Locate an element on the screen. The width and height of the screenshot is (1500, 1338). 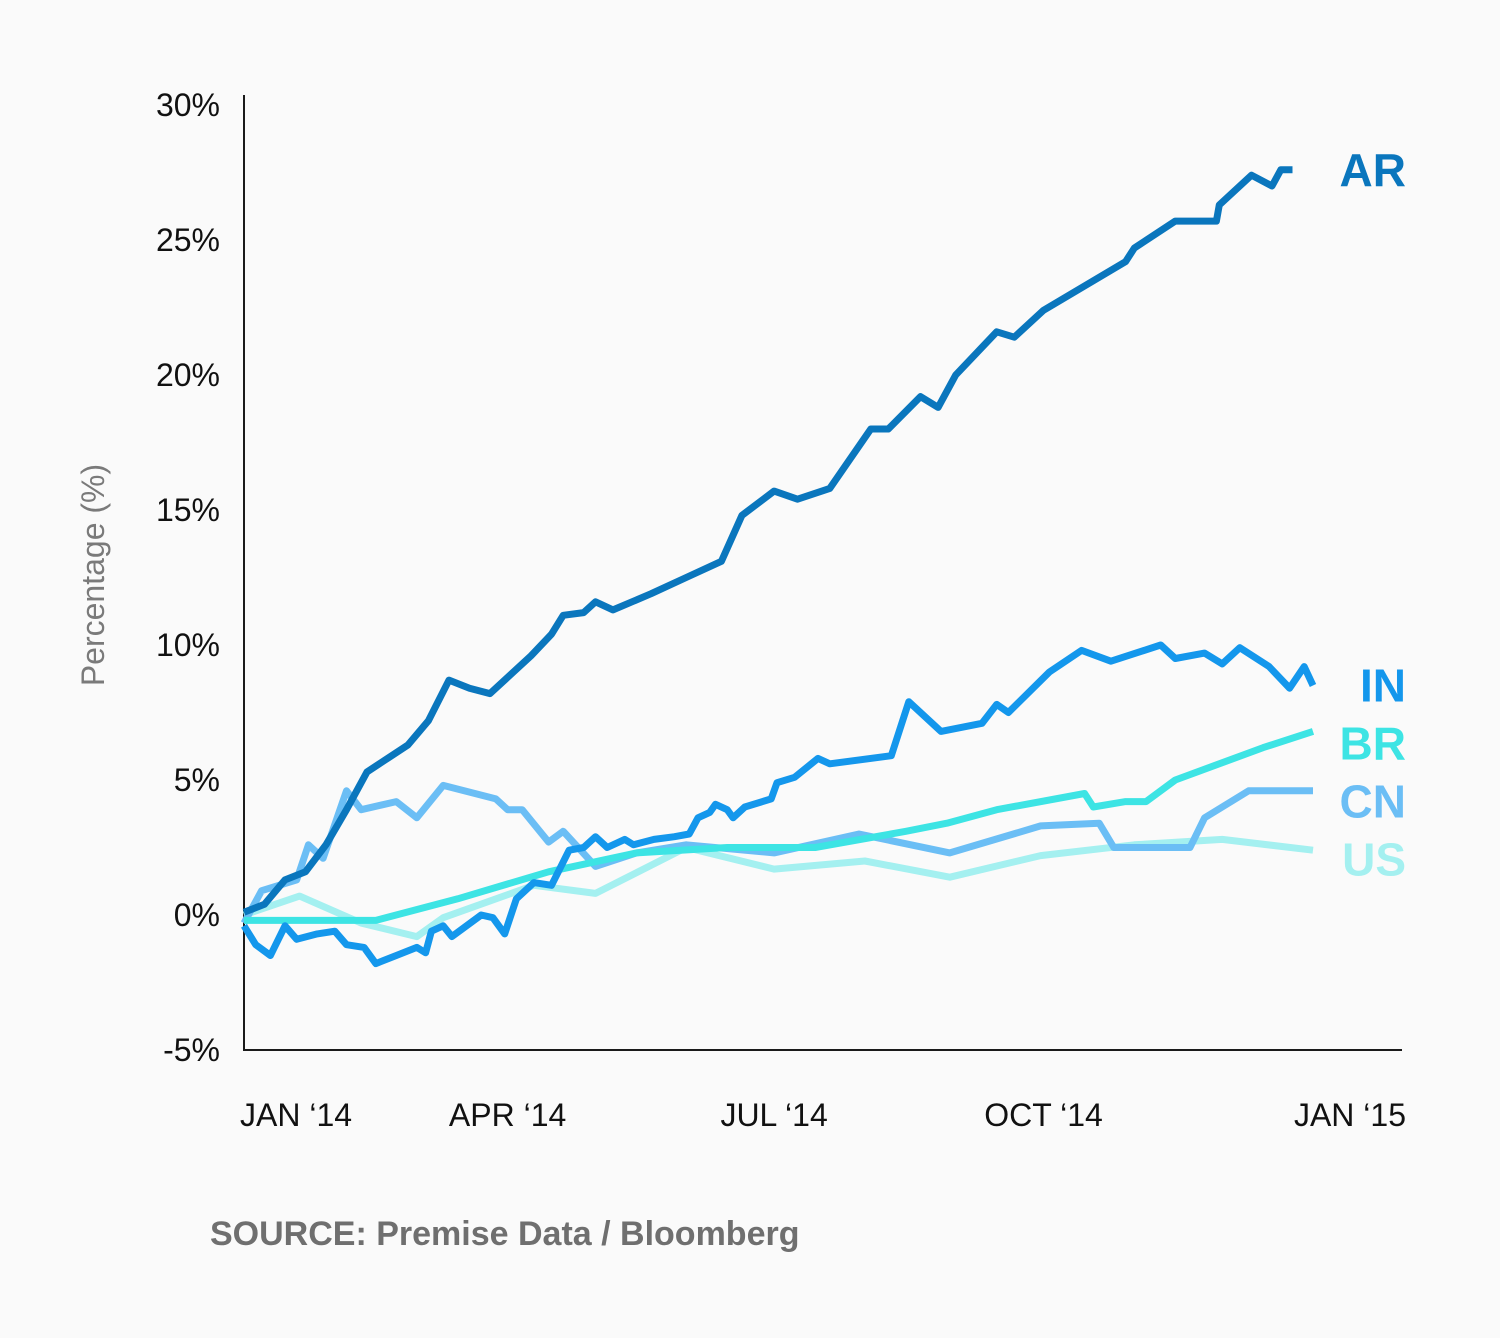
y-tick-label: 10% is located at coordinates (188, 645).